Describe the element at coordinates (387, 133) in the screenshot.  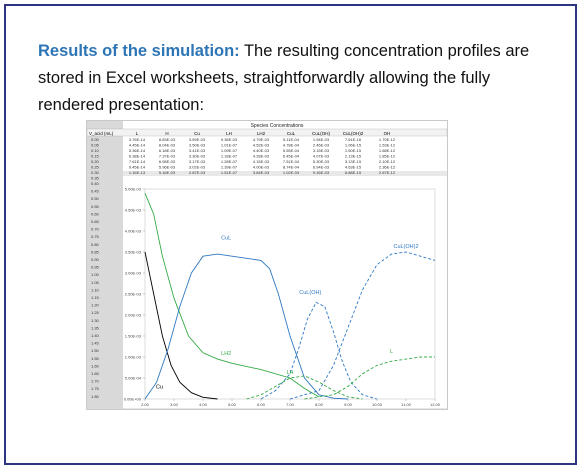
I see `column-header: OH` at that location.